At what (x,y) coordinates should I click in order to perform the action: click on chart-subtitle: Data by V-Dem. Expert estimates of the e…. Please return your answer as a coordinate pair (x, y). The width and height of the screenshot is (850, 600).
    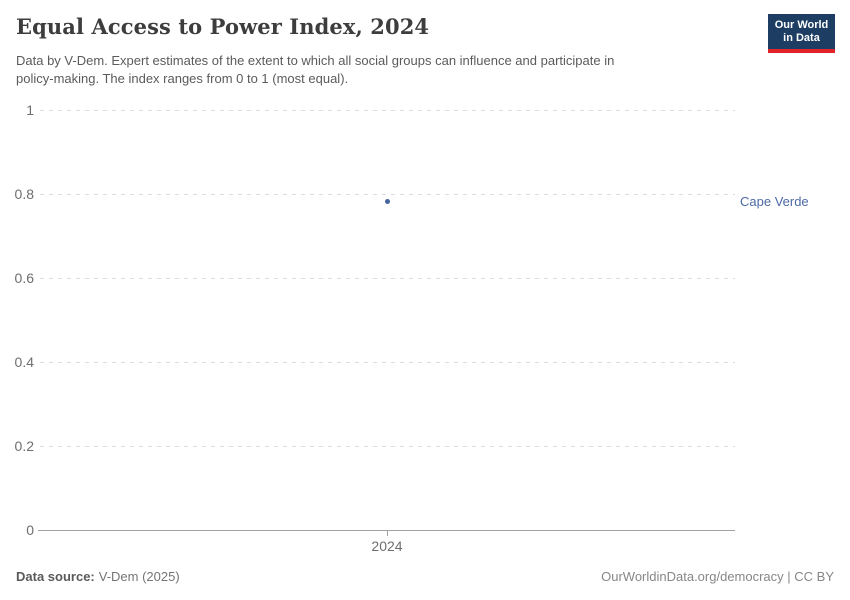
    Looking at the image, I should click on (315, 70).